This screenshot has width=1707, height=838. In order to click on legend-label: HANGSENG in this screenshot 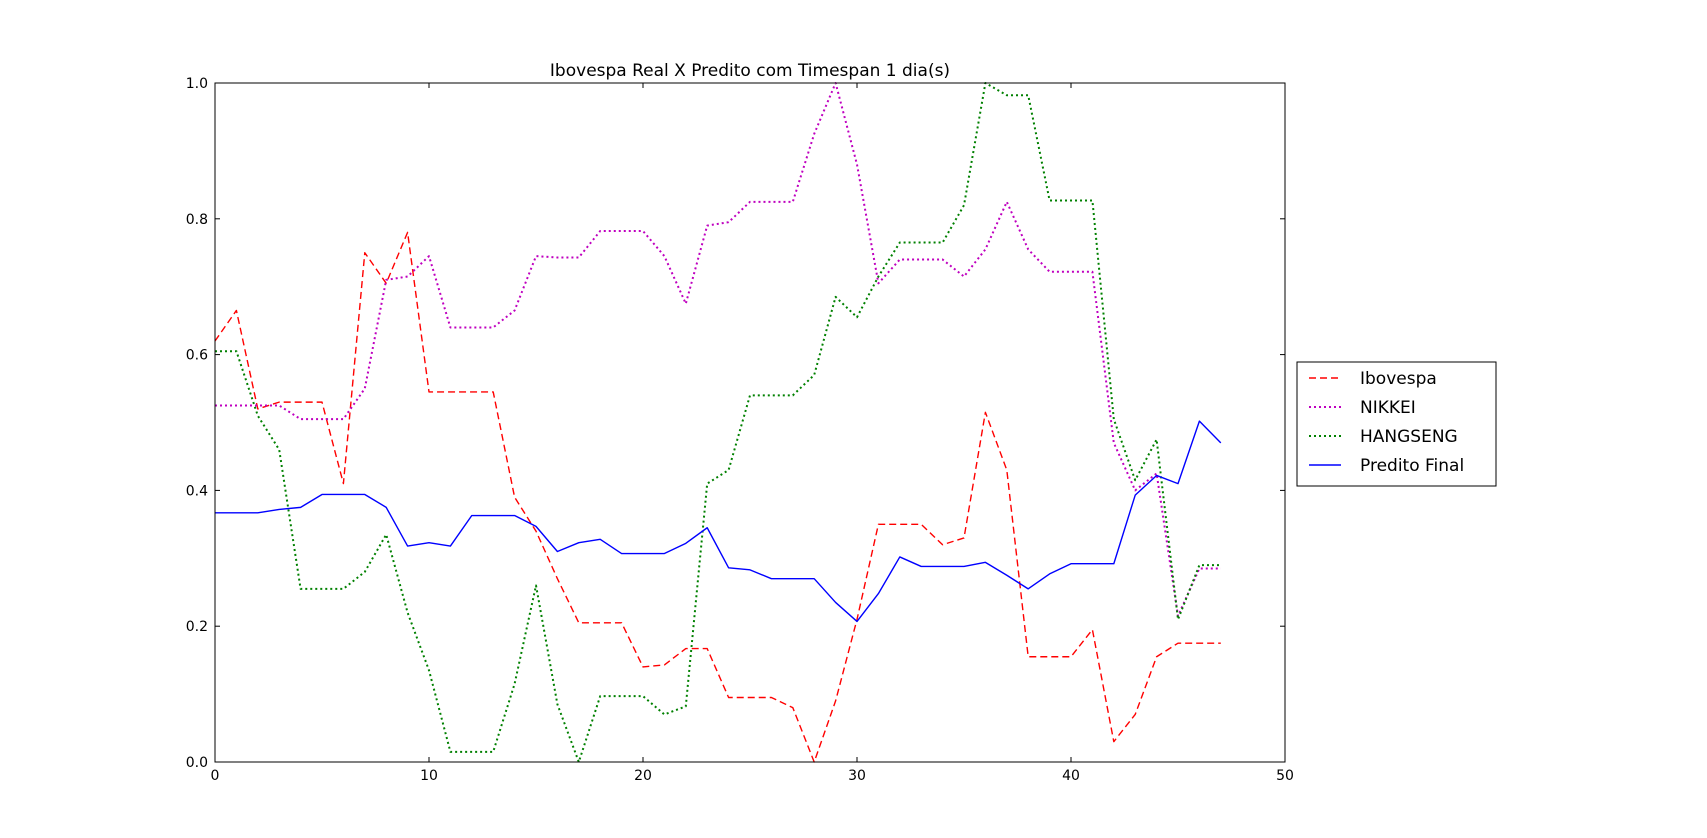, I will do `click(1409, 437)`.